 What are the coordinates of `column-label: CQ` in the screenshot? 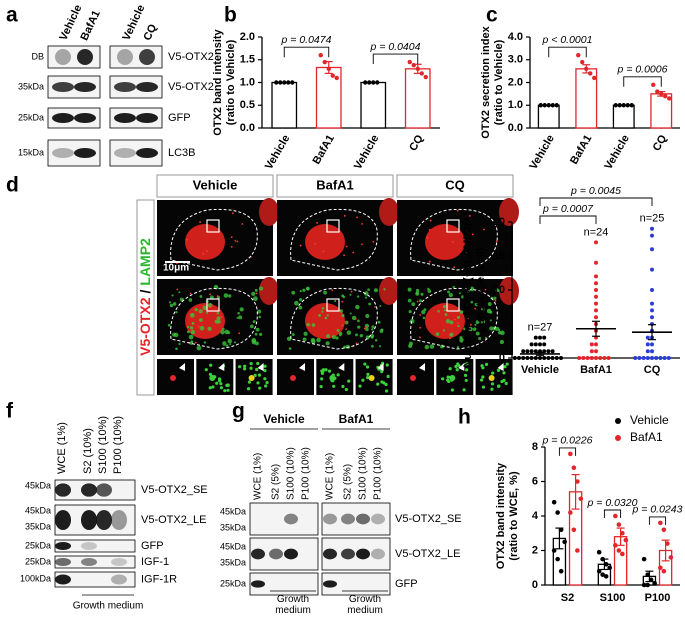 It's located at (455, 184).